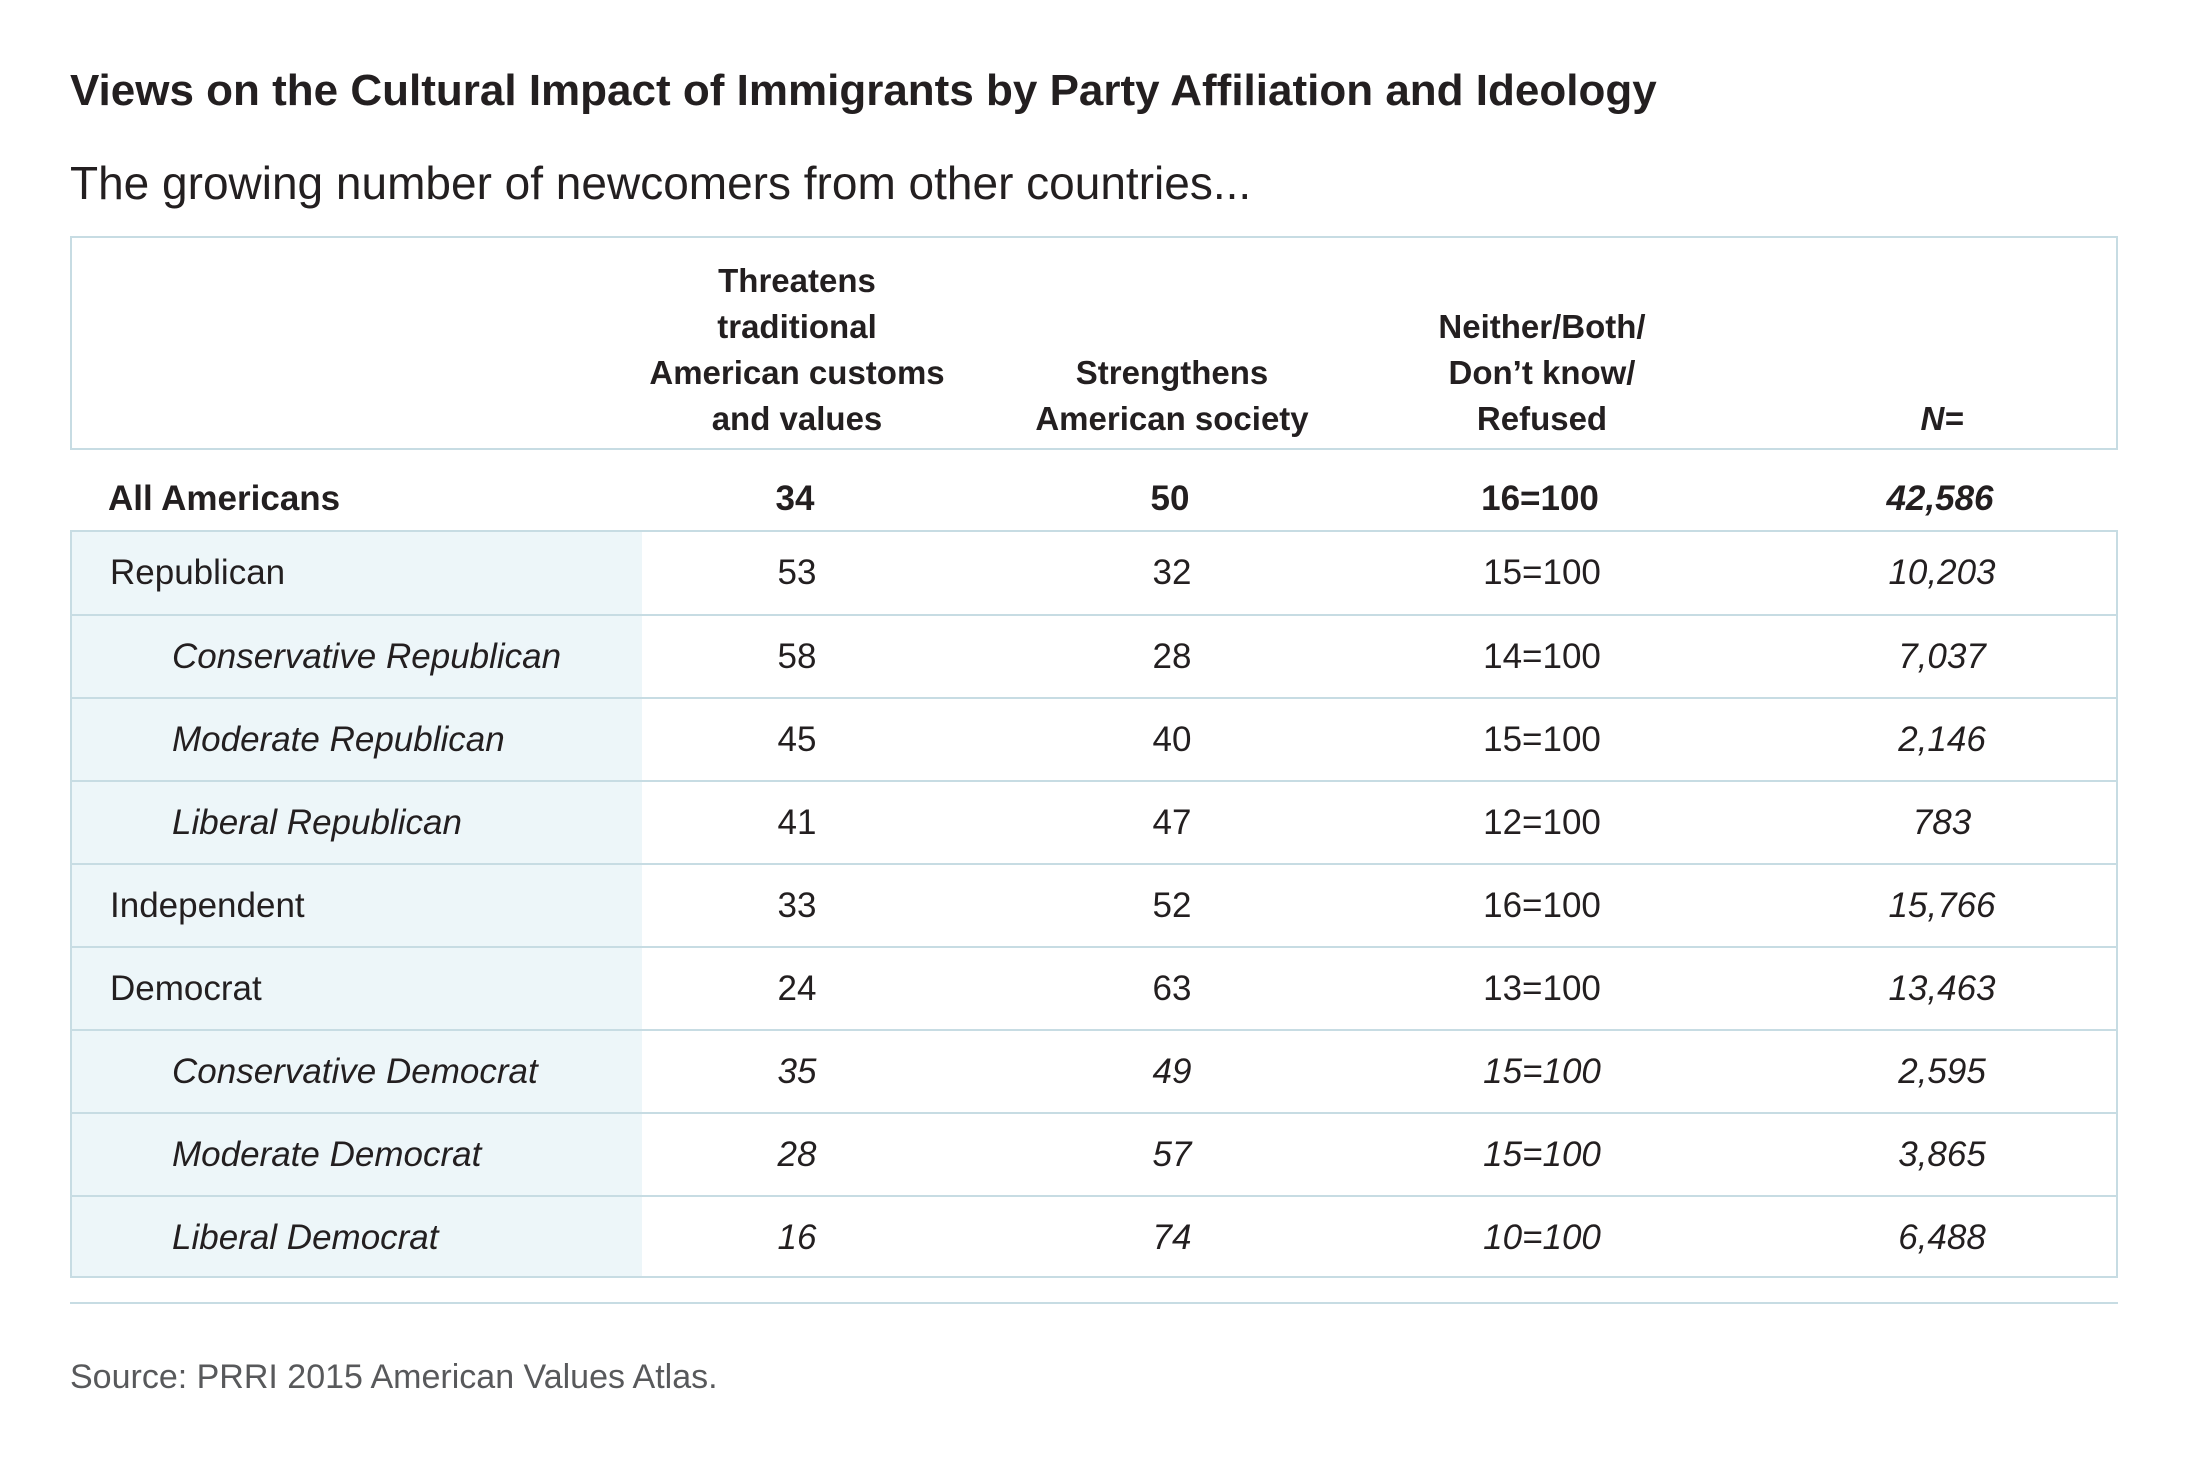  What do you see at coordinates (1942, 656) in the screenshot?
I see `cell-n: 7,037` at bounding box center [1942, 656].